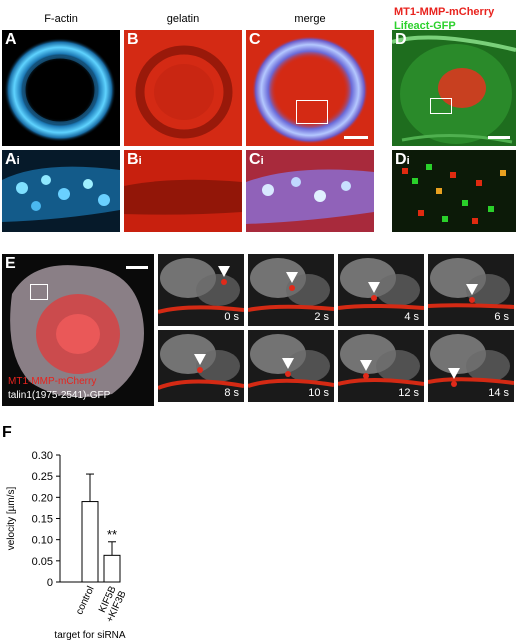 Image resolution: width=520 pixels, height=642 pixels. I want to click on panel-label-d: D, so click(401, 39).